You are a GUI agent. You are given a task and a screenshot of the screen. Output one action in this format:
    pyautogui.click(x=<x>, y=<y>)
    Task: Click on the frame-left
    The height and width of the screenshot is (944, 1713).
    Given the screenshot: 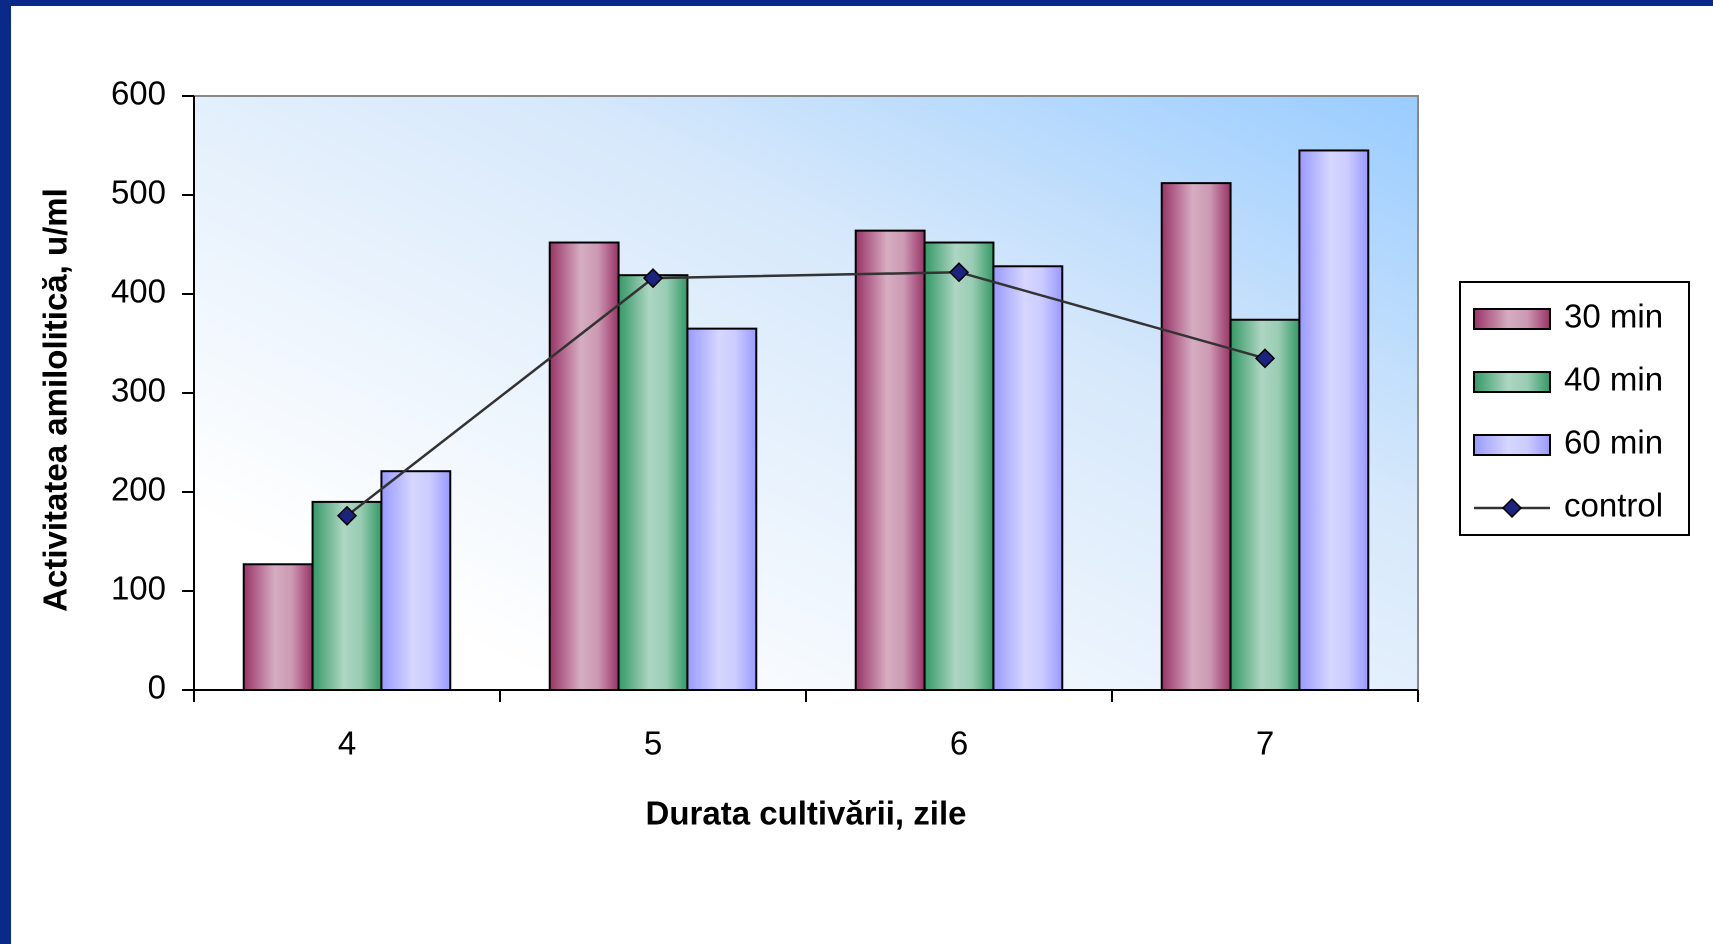 What is the action you would take?
    pyautogui.click(x=5, y=472)
    